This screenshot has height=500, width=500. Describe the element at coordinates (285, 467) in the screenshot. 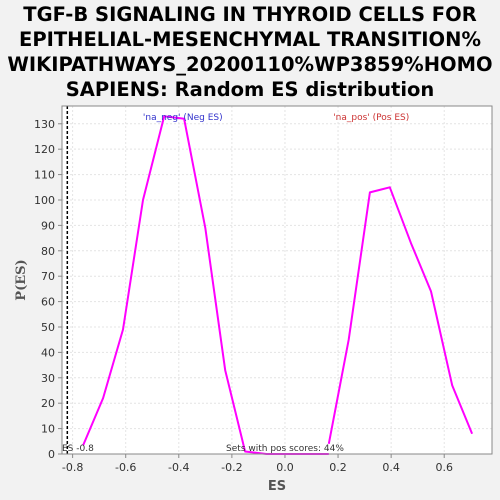

I see `x-tick-label: 0.0` at that location.